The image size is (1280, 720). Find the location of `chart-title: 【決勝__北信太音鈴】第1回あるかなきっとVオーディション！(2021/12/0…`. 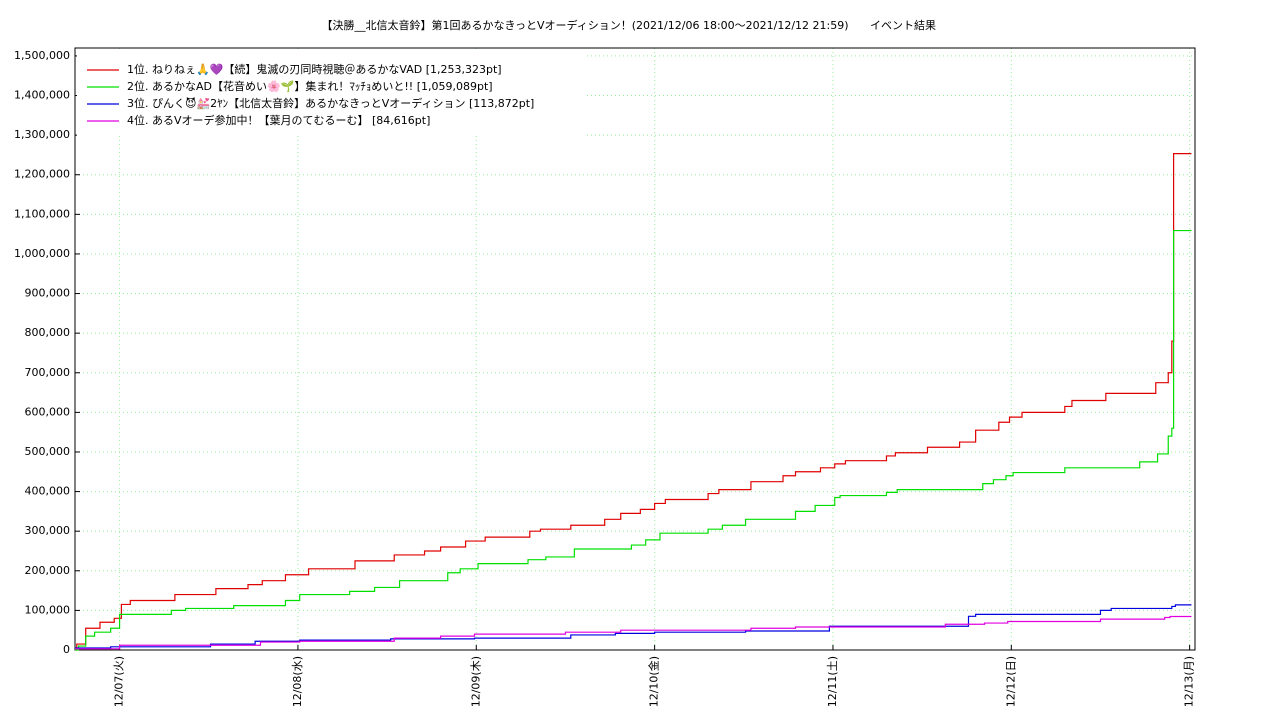

chart-title: 【決勝__北信太音鈴】第1回あるかなきっとVオーディション！(2021/12/0… is located at coordinates (584, 25).